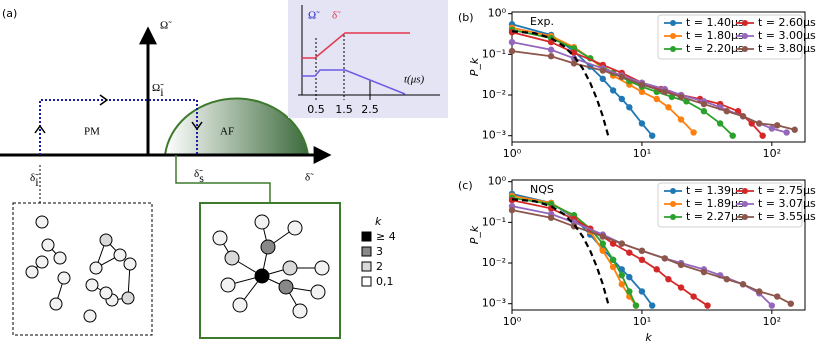  Describe the element at coordinates (227, 132) in the screenshot. I see `af-label: AF` at that location.